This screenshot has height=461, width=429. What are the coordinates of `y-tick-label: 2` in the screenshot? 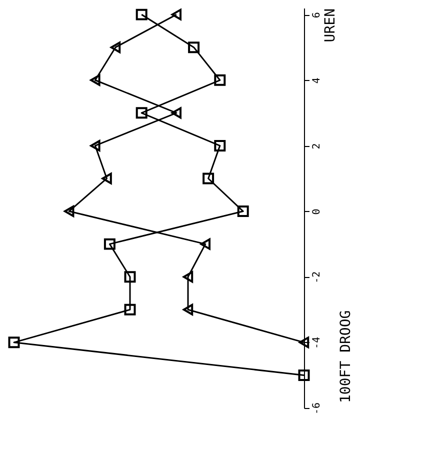 It's located at (317, 146).